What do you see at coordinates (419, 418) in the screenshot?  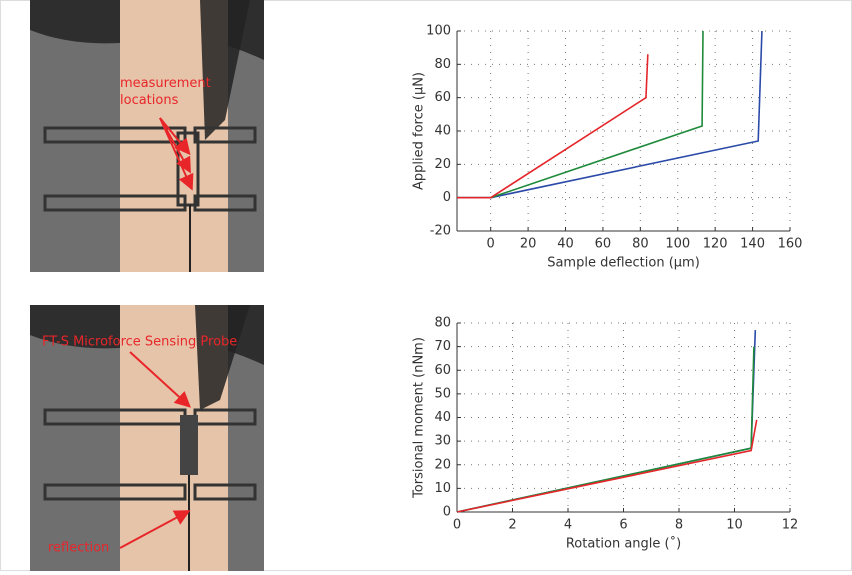 I see `y-axis-label: Torsional moment (nNm)` at bounding box center [419, 418].